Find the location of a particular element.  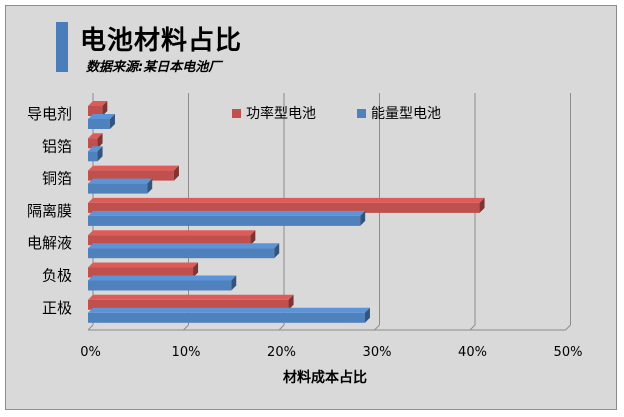

y-category-label: 铜箔 is located at coordinates (57, 179).